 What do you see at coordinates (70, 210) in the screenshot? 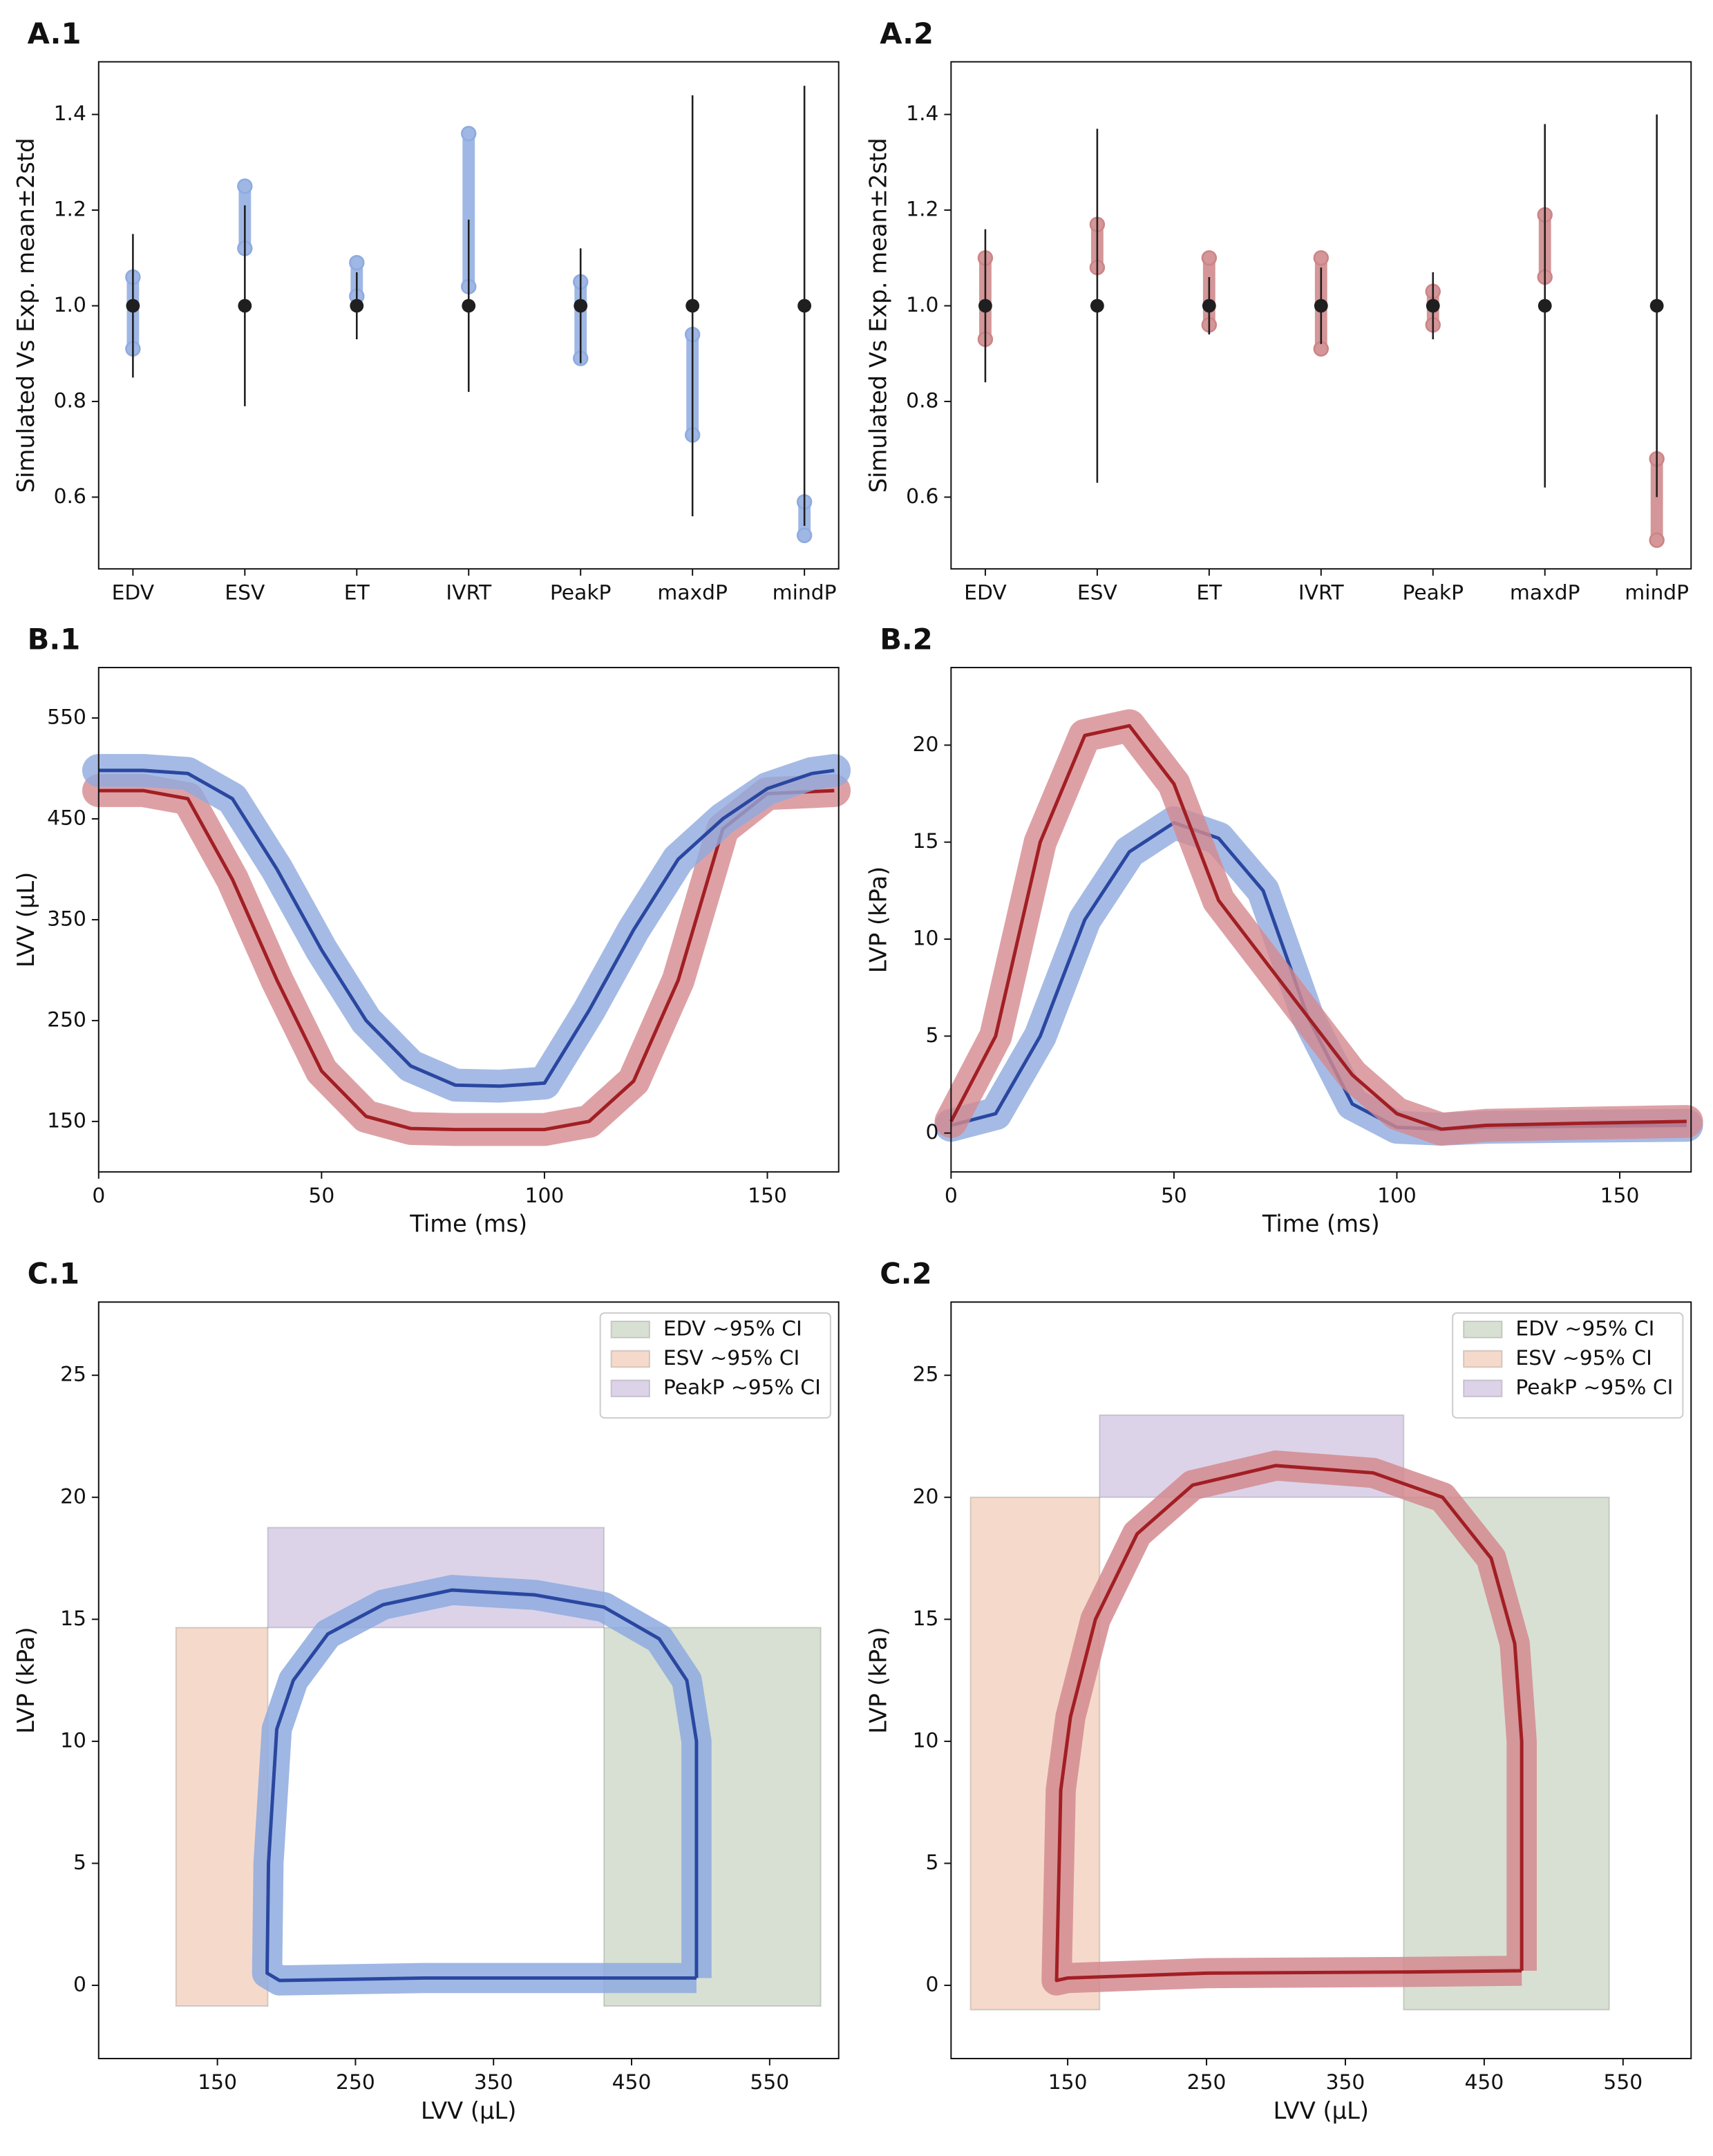
I see `y-tick-label: 1.2` at bounding box center [70, 210].